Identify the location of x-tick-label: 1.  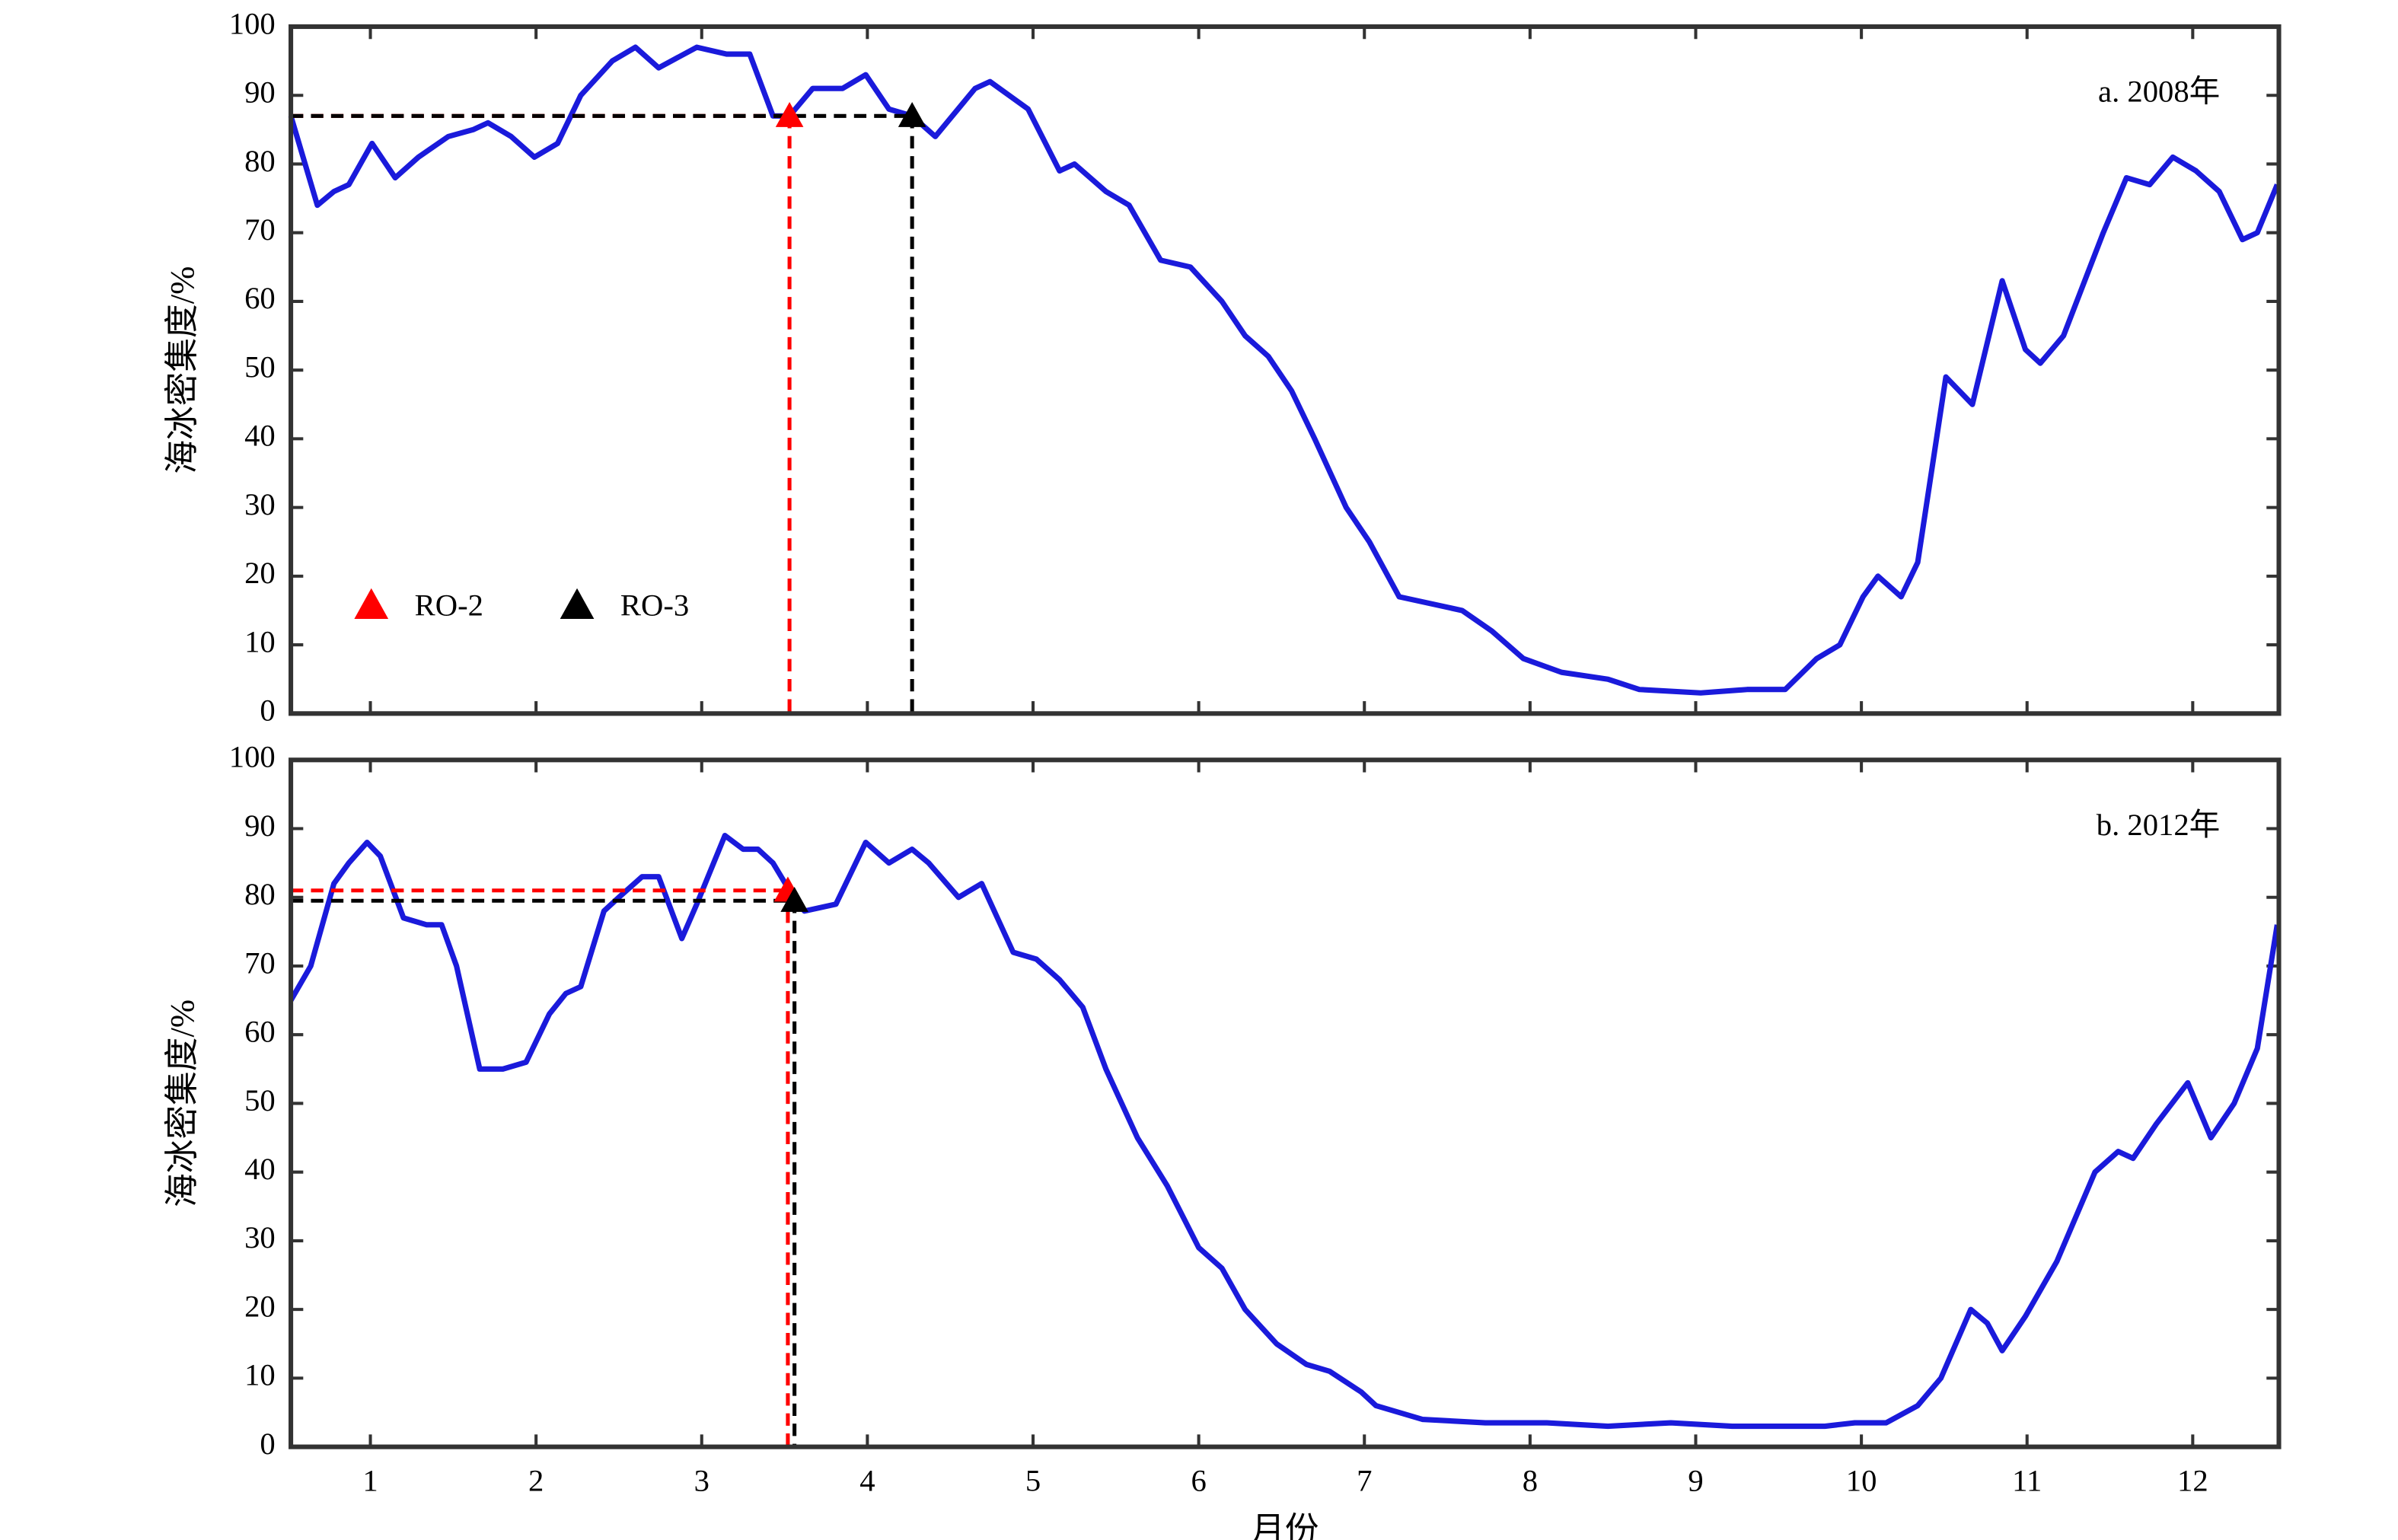
(370, 1481).